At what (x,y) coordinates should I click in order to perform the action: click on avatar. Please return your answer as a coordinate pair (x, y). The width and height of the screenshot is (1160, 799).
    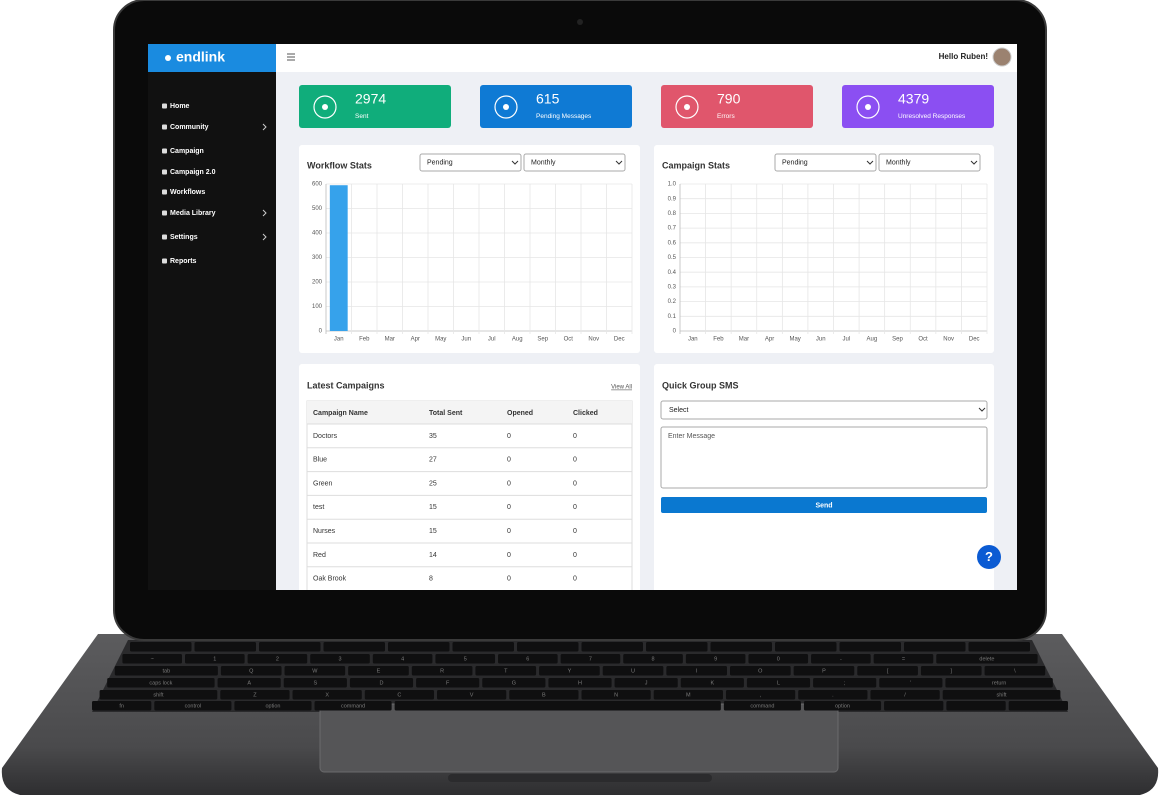
    Looking at the image, I should click on (1002, 57).